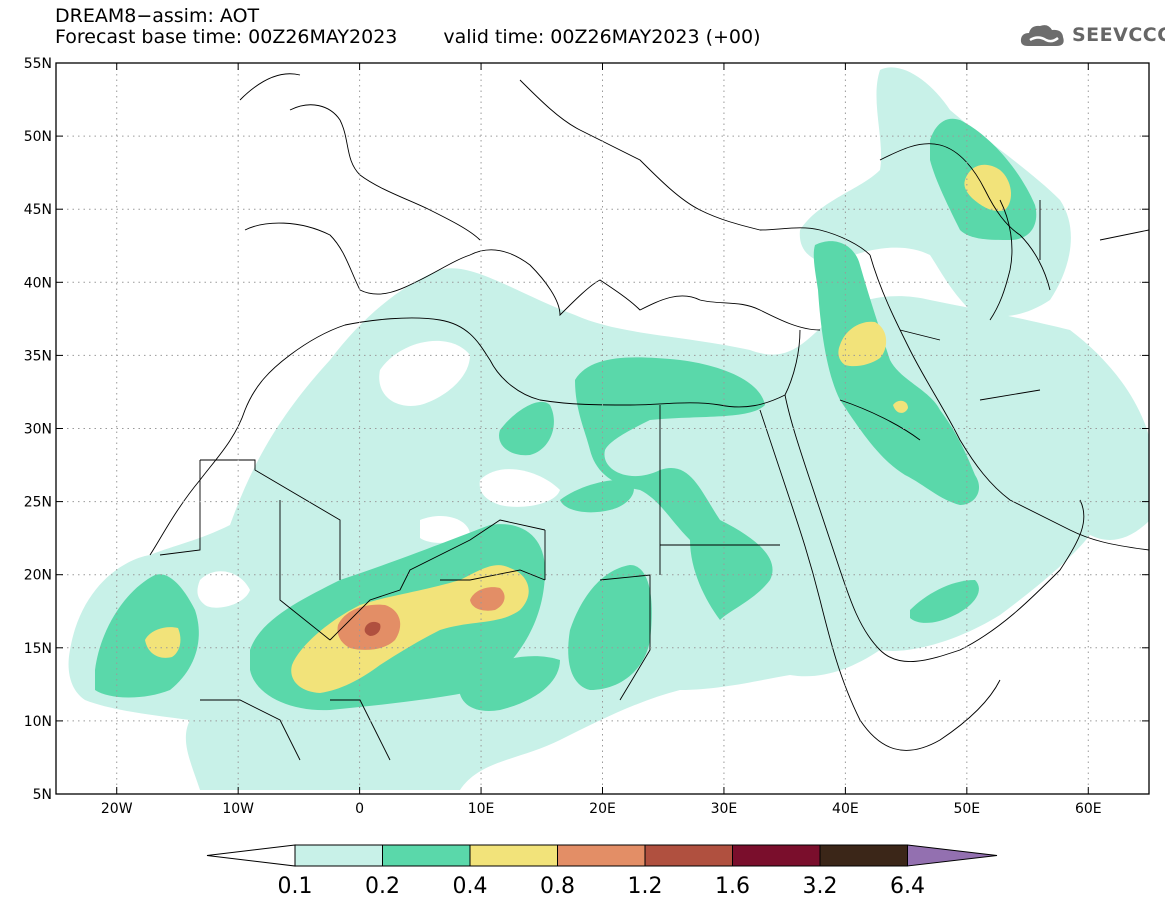 This screenshot has height=905, width=1165. I want to click on lon-tick-label: 50E, so click(966, 809).